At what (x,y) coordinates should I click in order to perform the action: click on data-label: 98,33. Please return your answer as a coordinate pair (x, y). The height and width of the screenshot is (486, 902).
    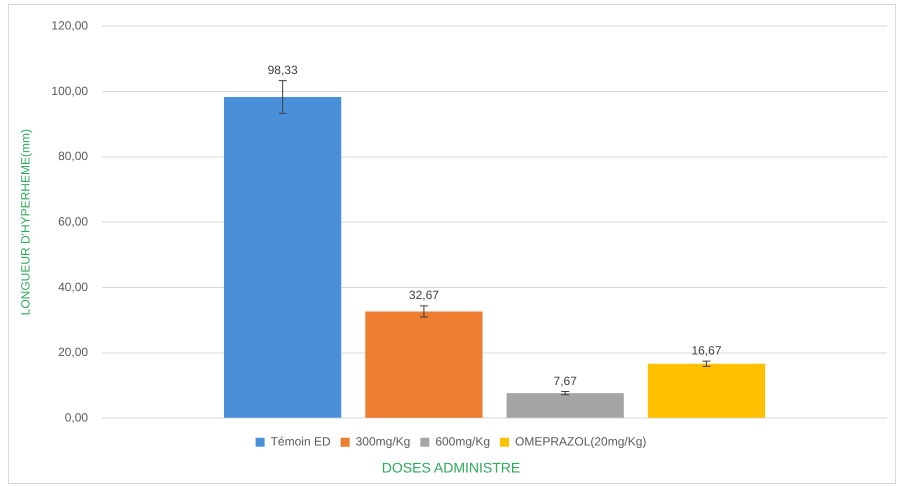
    Looking at the image, I should click on (283, 69).